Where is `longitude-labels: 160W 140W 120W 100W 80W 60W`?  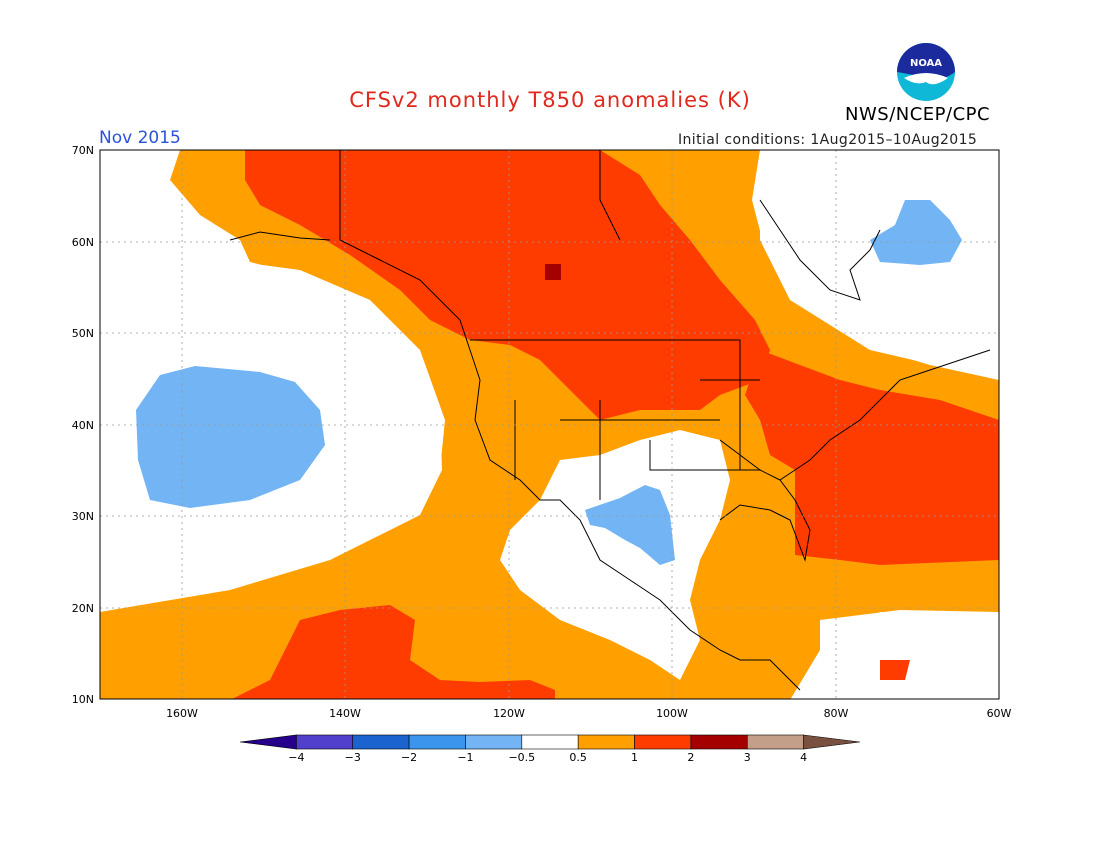
longitude-labels: 160W 140W 120W 100W 80W 60W is located at coordinates (588, 713).